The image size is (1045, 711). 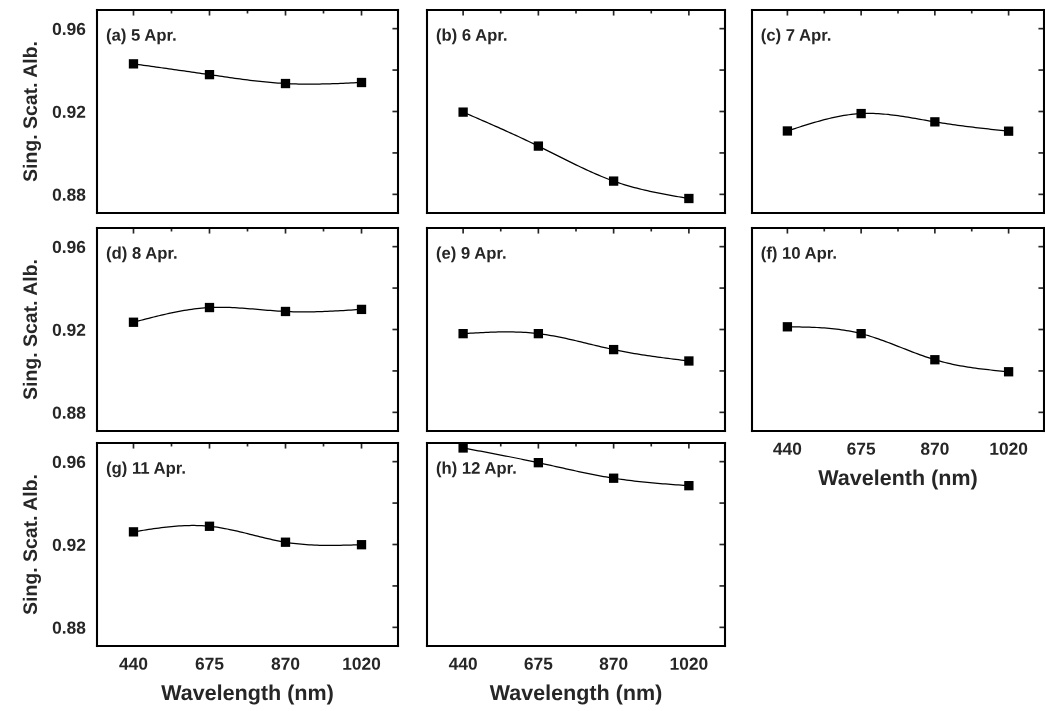 I want to click on annotation: (g) 11 Apr., so click(x=145, y=469).